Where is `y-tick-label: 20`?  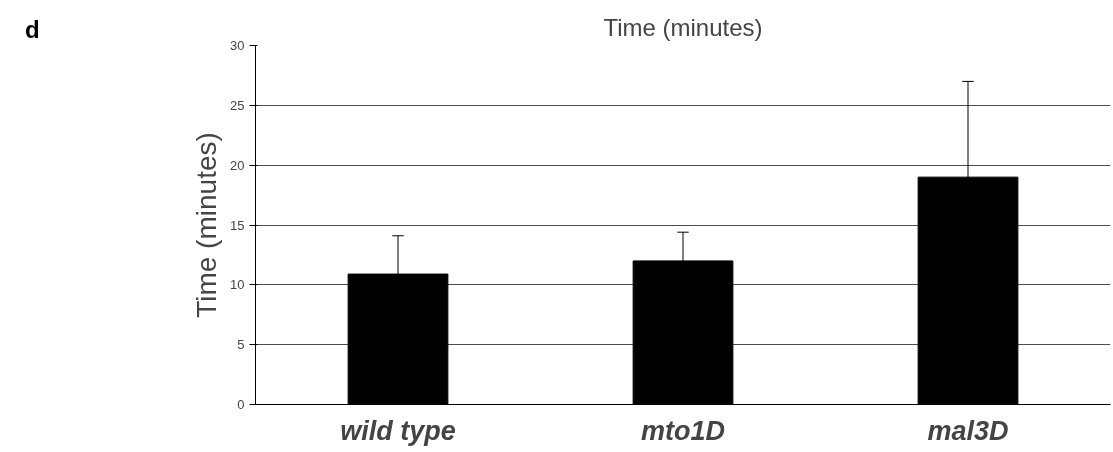
y-tick-label: 20 is located at coordinates (237, 165).